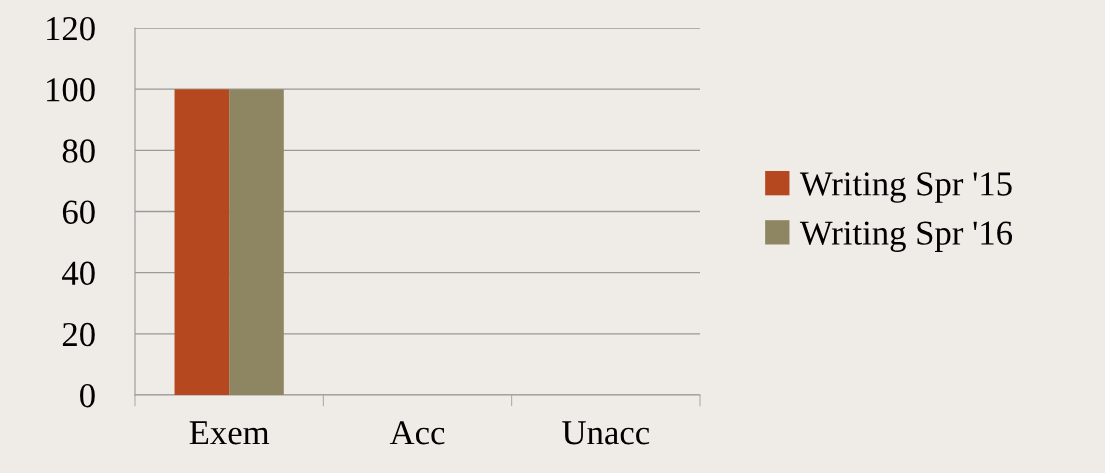 The image size is (1105, 473). I want to click on legend-label: Writing Spr '16, so click(906, 236).